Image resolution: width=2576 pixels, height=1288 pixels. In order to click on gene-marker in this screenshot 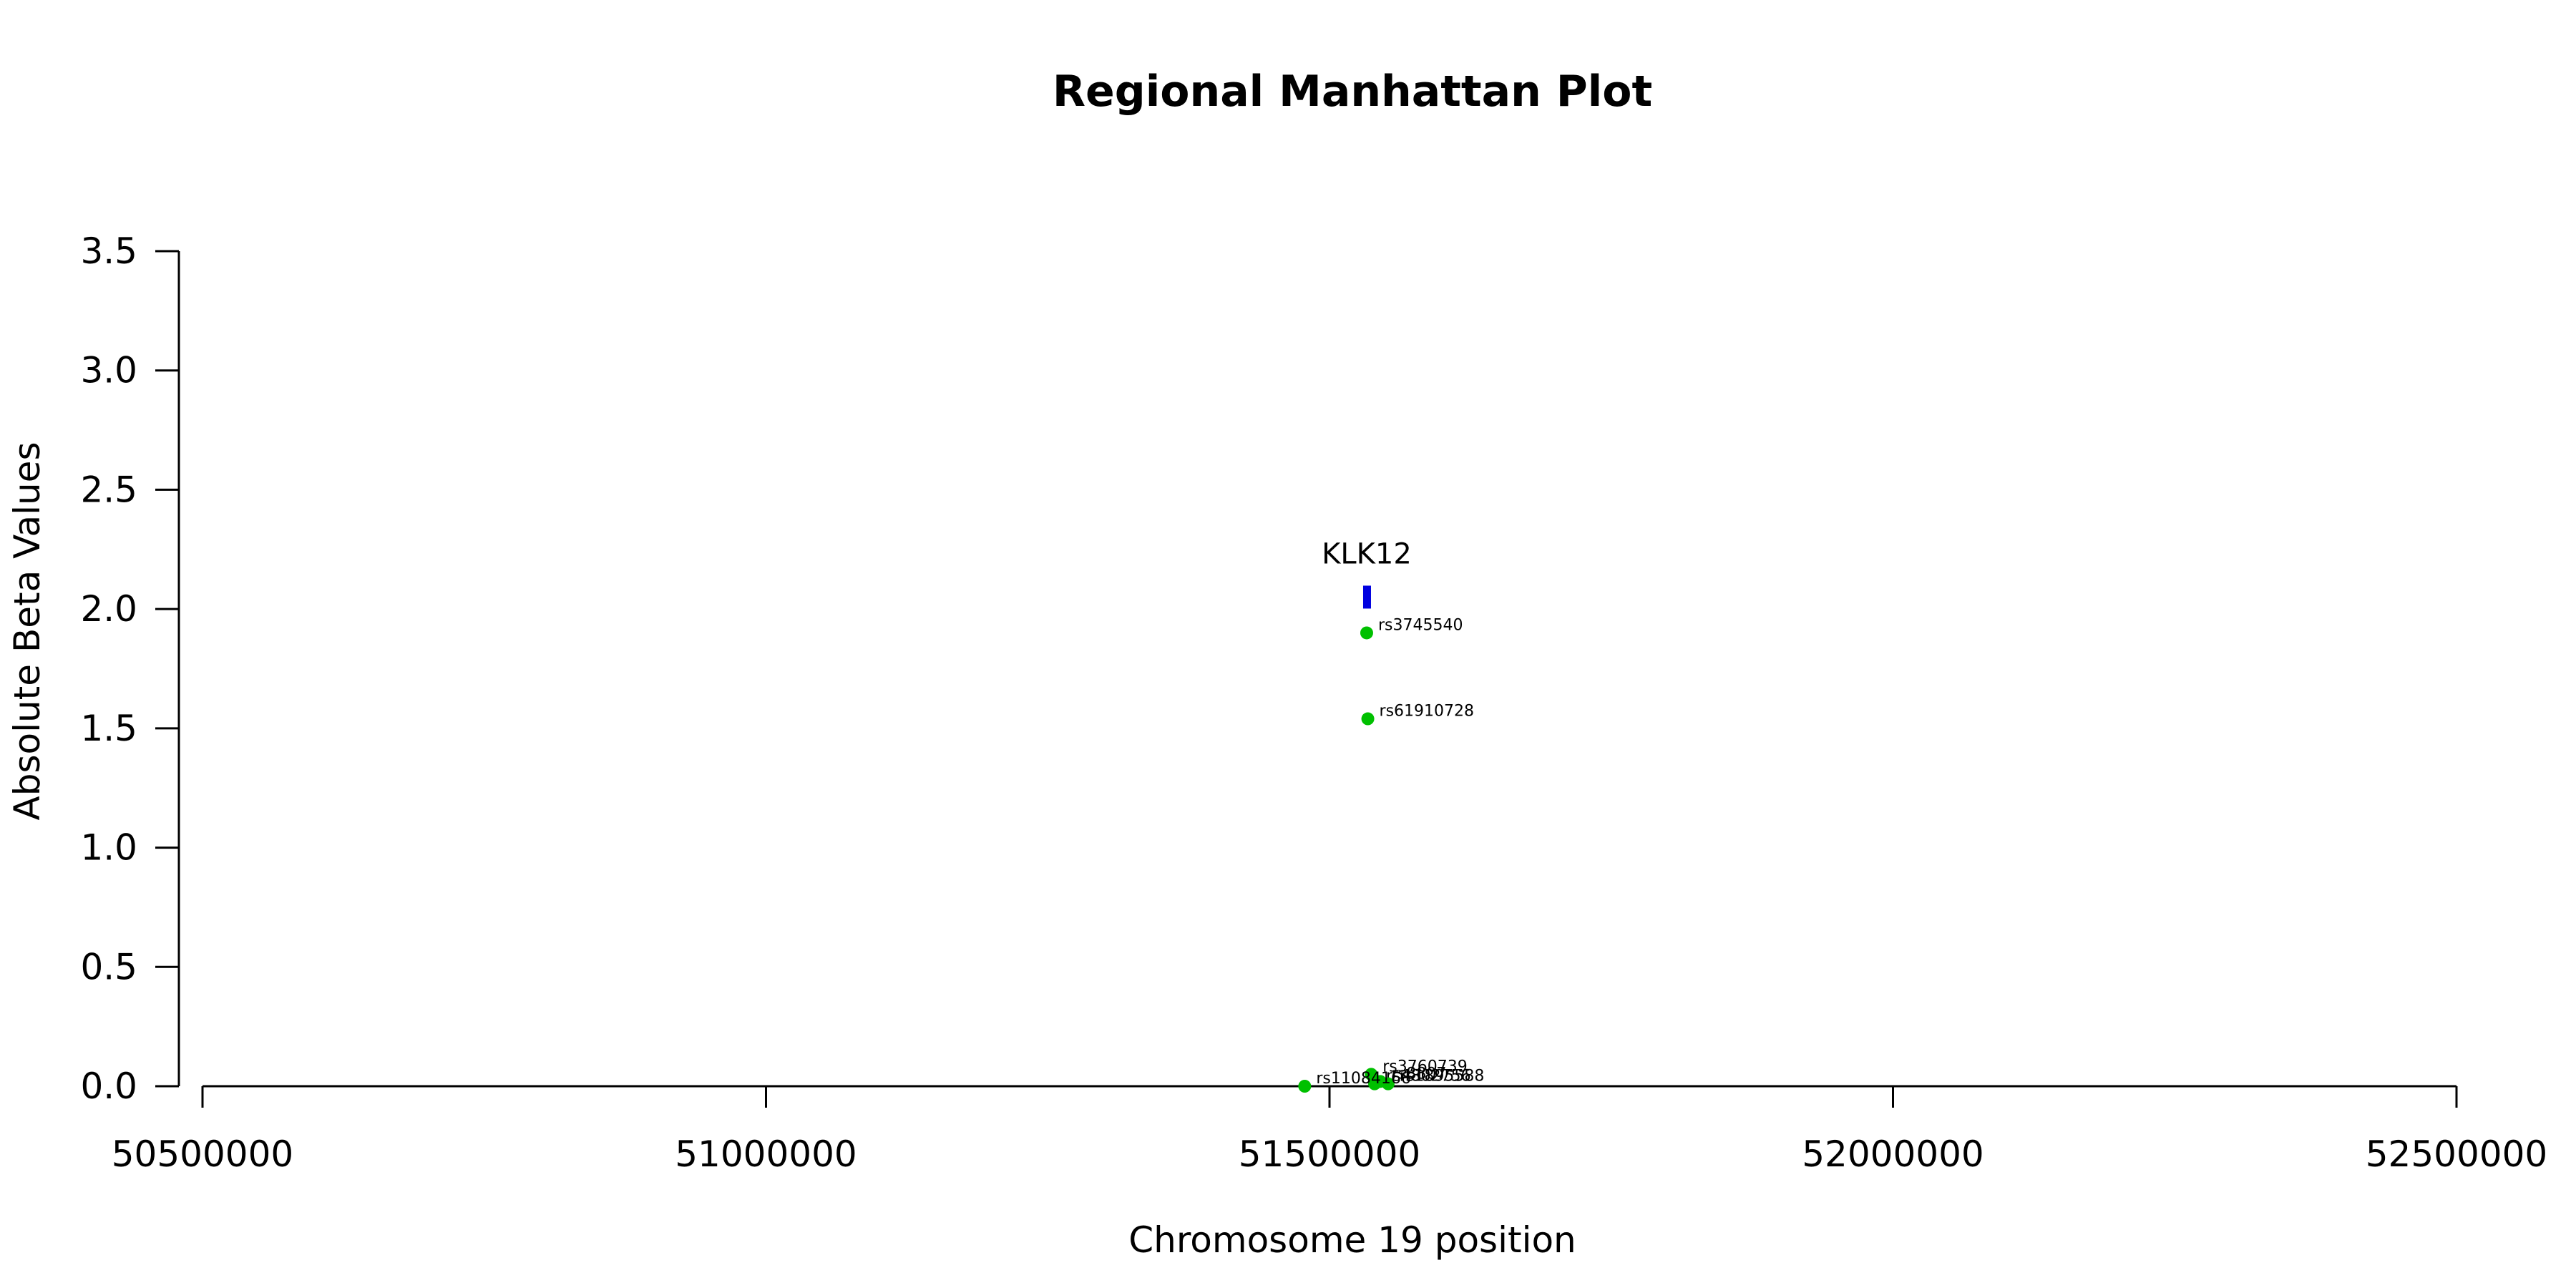, I will do `click(1366, 597)`.